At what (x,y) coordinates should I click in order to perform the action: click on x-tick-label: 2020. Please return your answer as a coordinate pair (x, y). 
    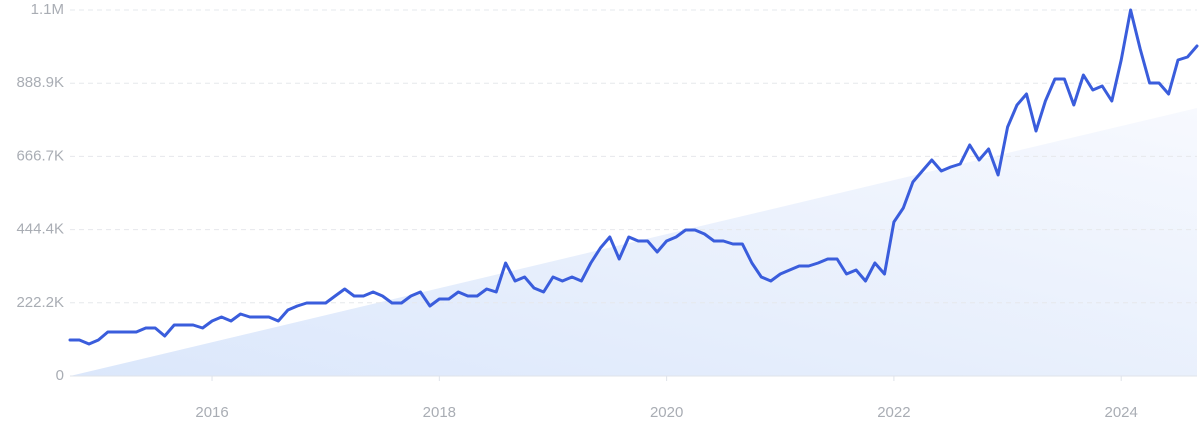
    Looking at the image, I should click on (666, 412).